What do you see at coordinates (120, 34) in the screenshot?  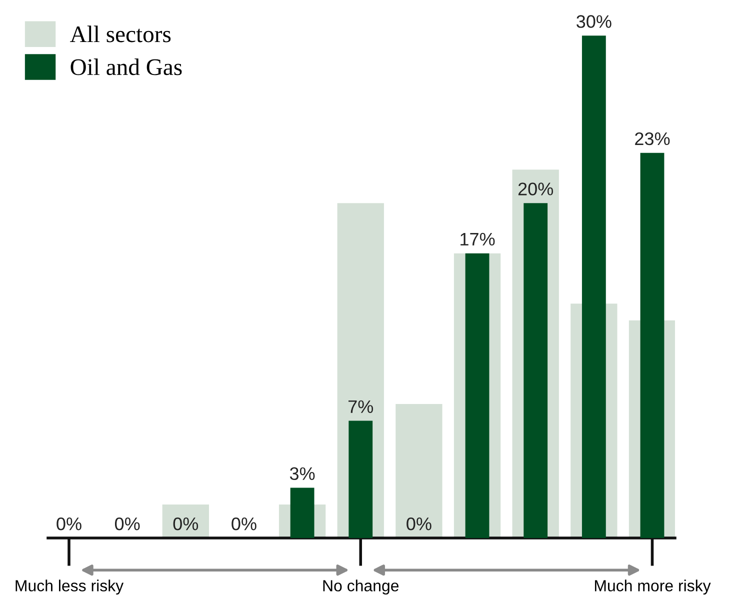 I see `legend-label: All sectors` at bounding box center [120, 34].